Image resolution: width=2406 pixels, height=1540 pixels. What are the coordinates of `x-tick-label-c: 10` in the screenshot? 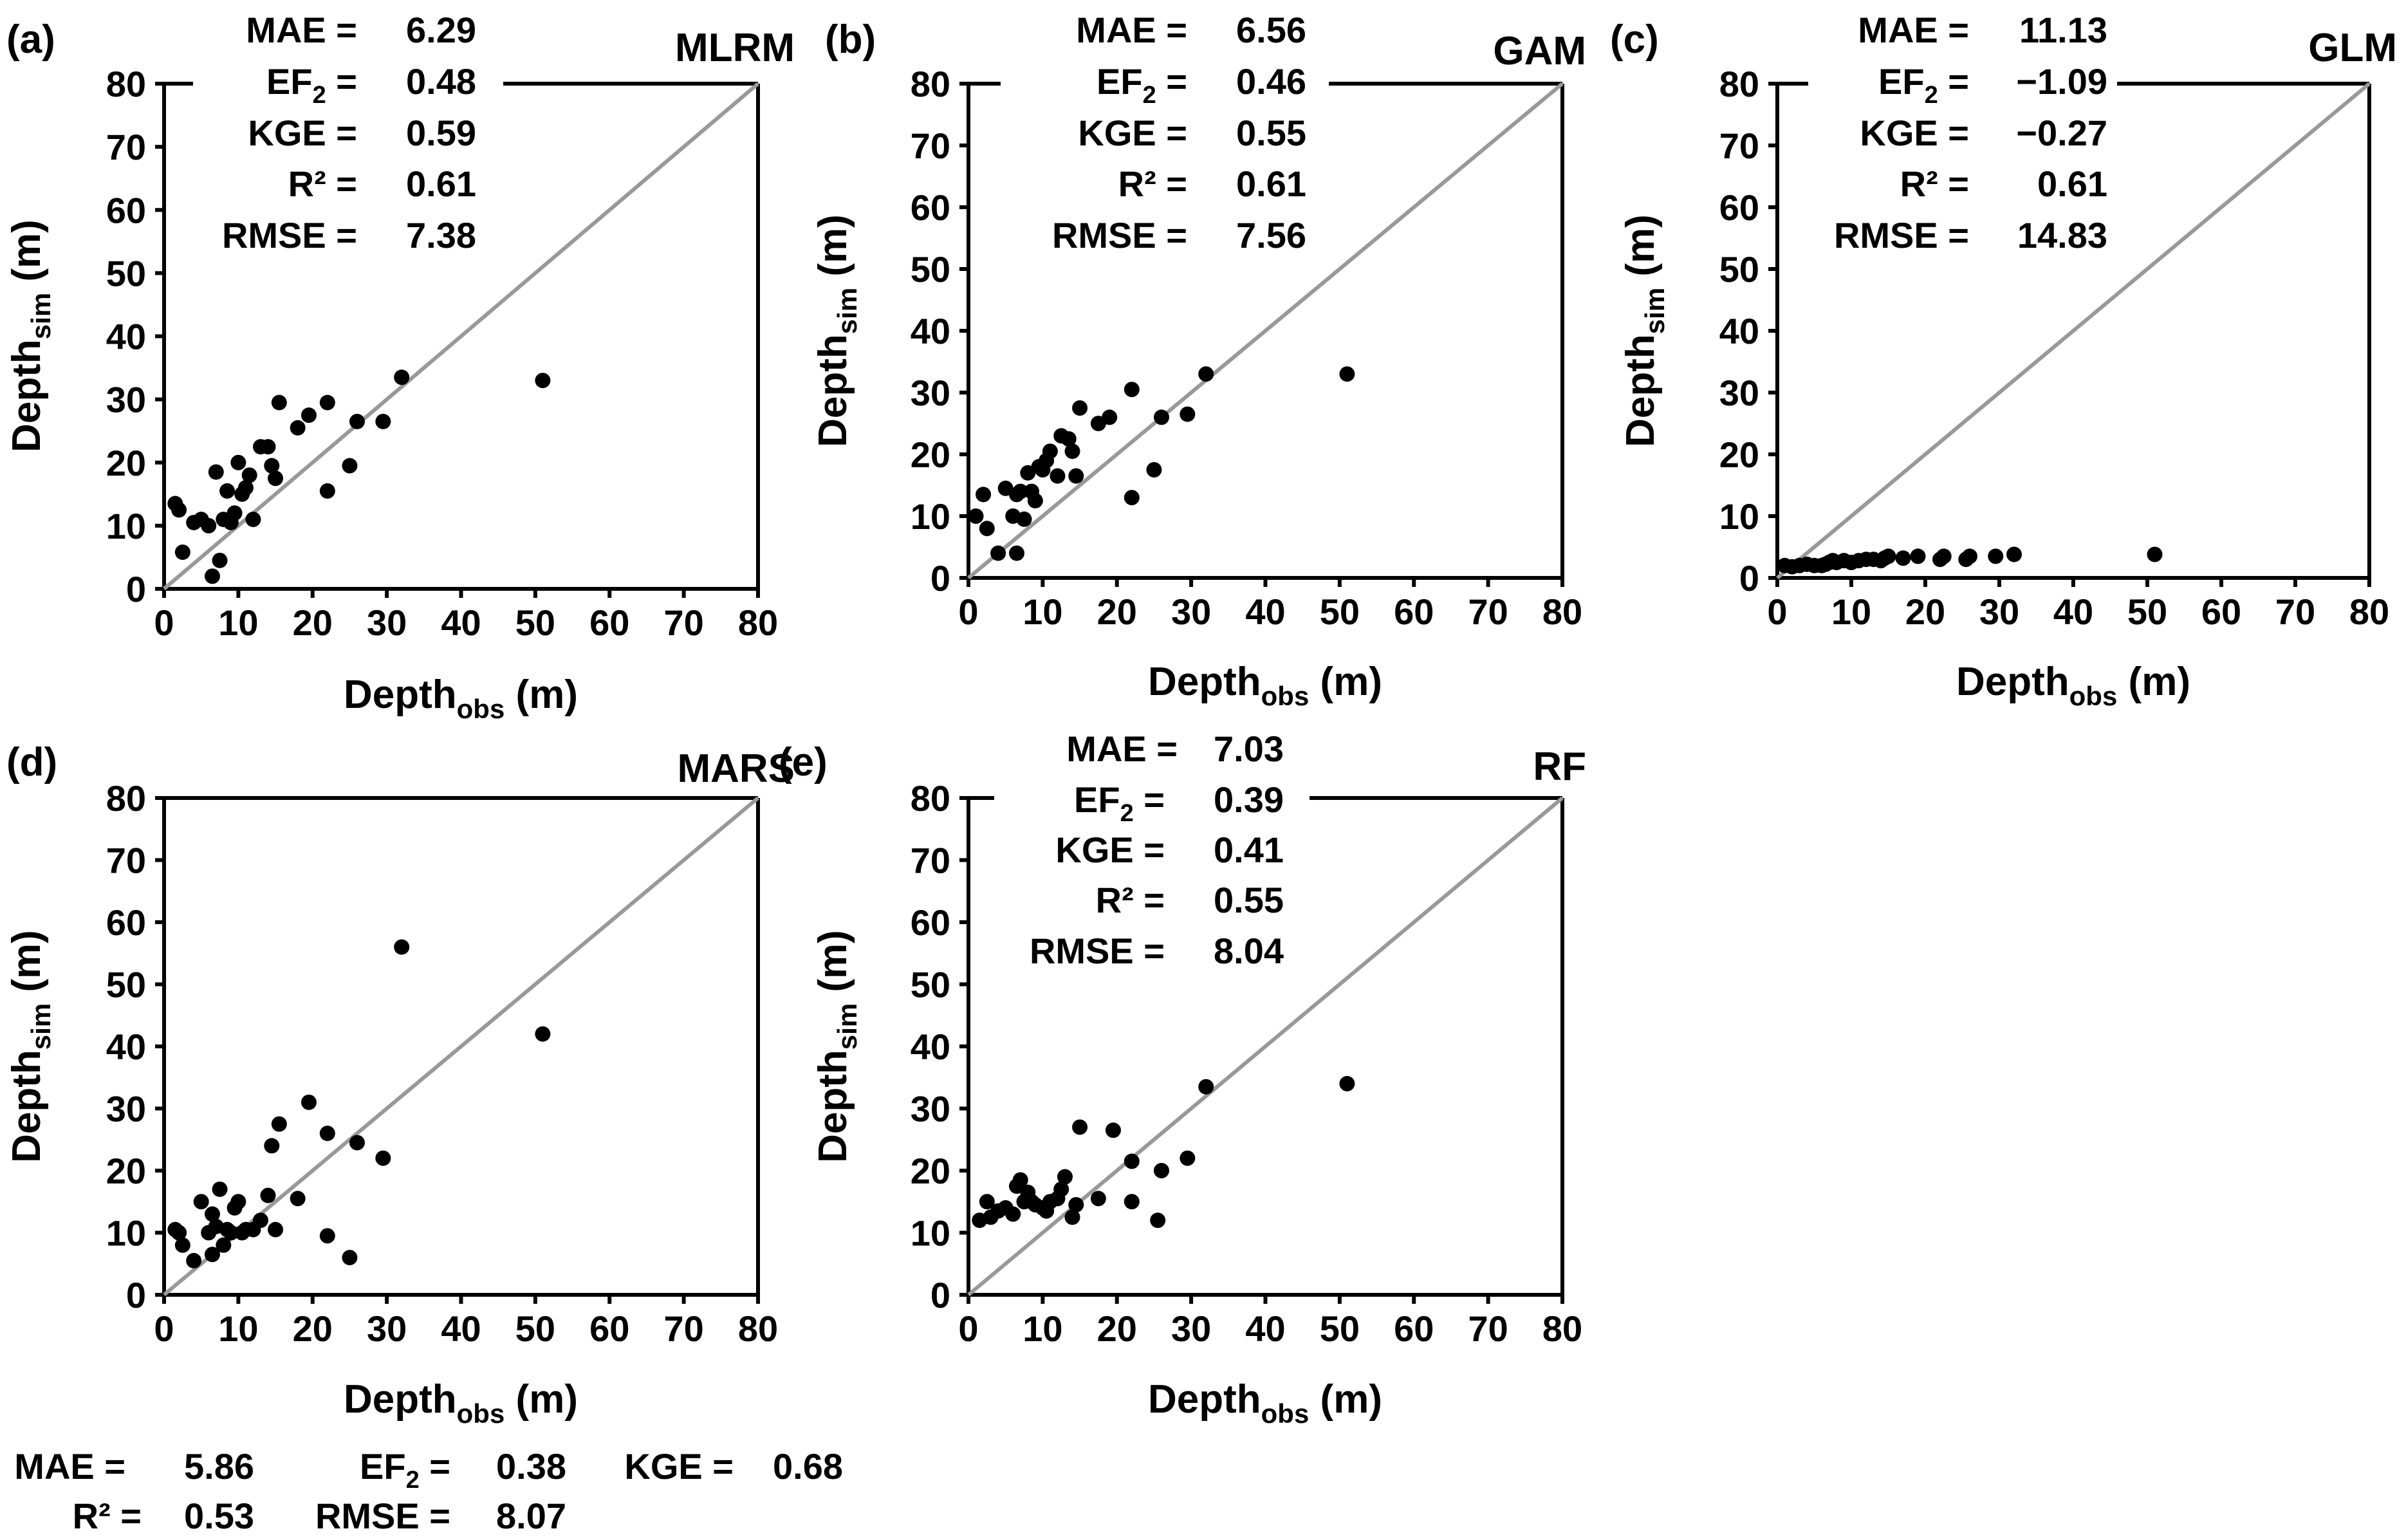 It's located at (1851, 611).